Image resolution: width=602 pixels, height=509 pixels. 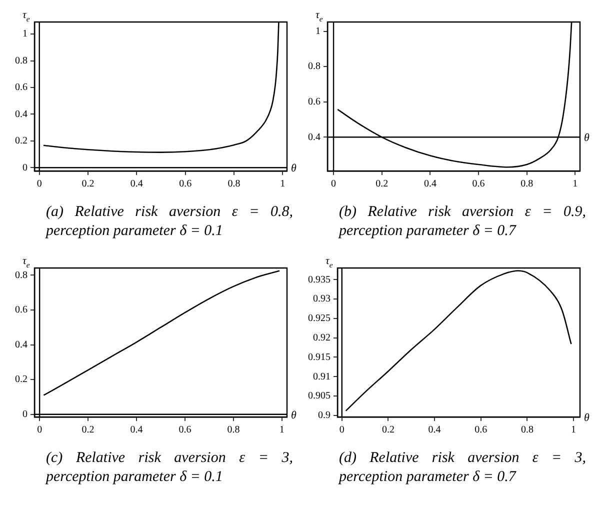 What do you see at coordinates (319, 396) in the screenshot?
I see `y-tick-label: 0.905` at bounding box center [319, 396].